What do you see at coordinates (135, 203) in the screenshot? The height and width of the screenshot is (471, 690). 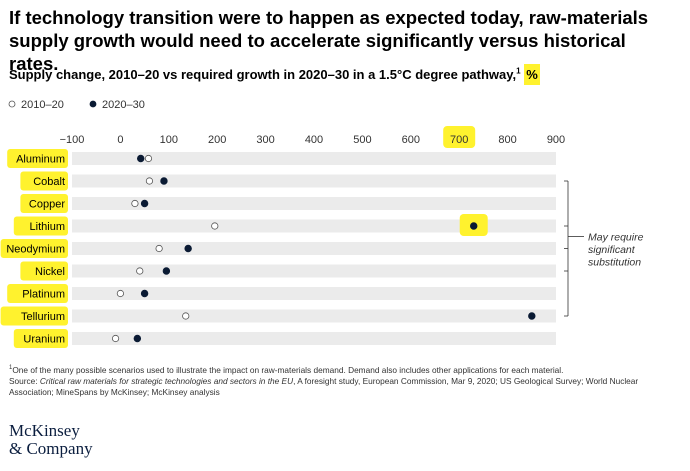 I see `point-2010-20-copper` at bounding box center [135, 203].